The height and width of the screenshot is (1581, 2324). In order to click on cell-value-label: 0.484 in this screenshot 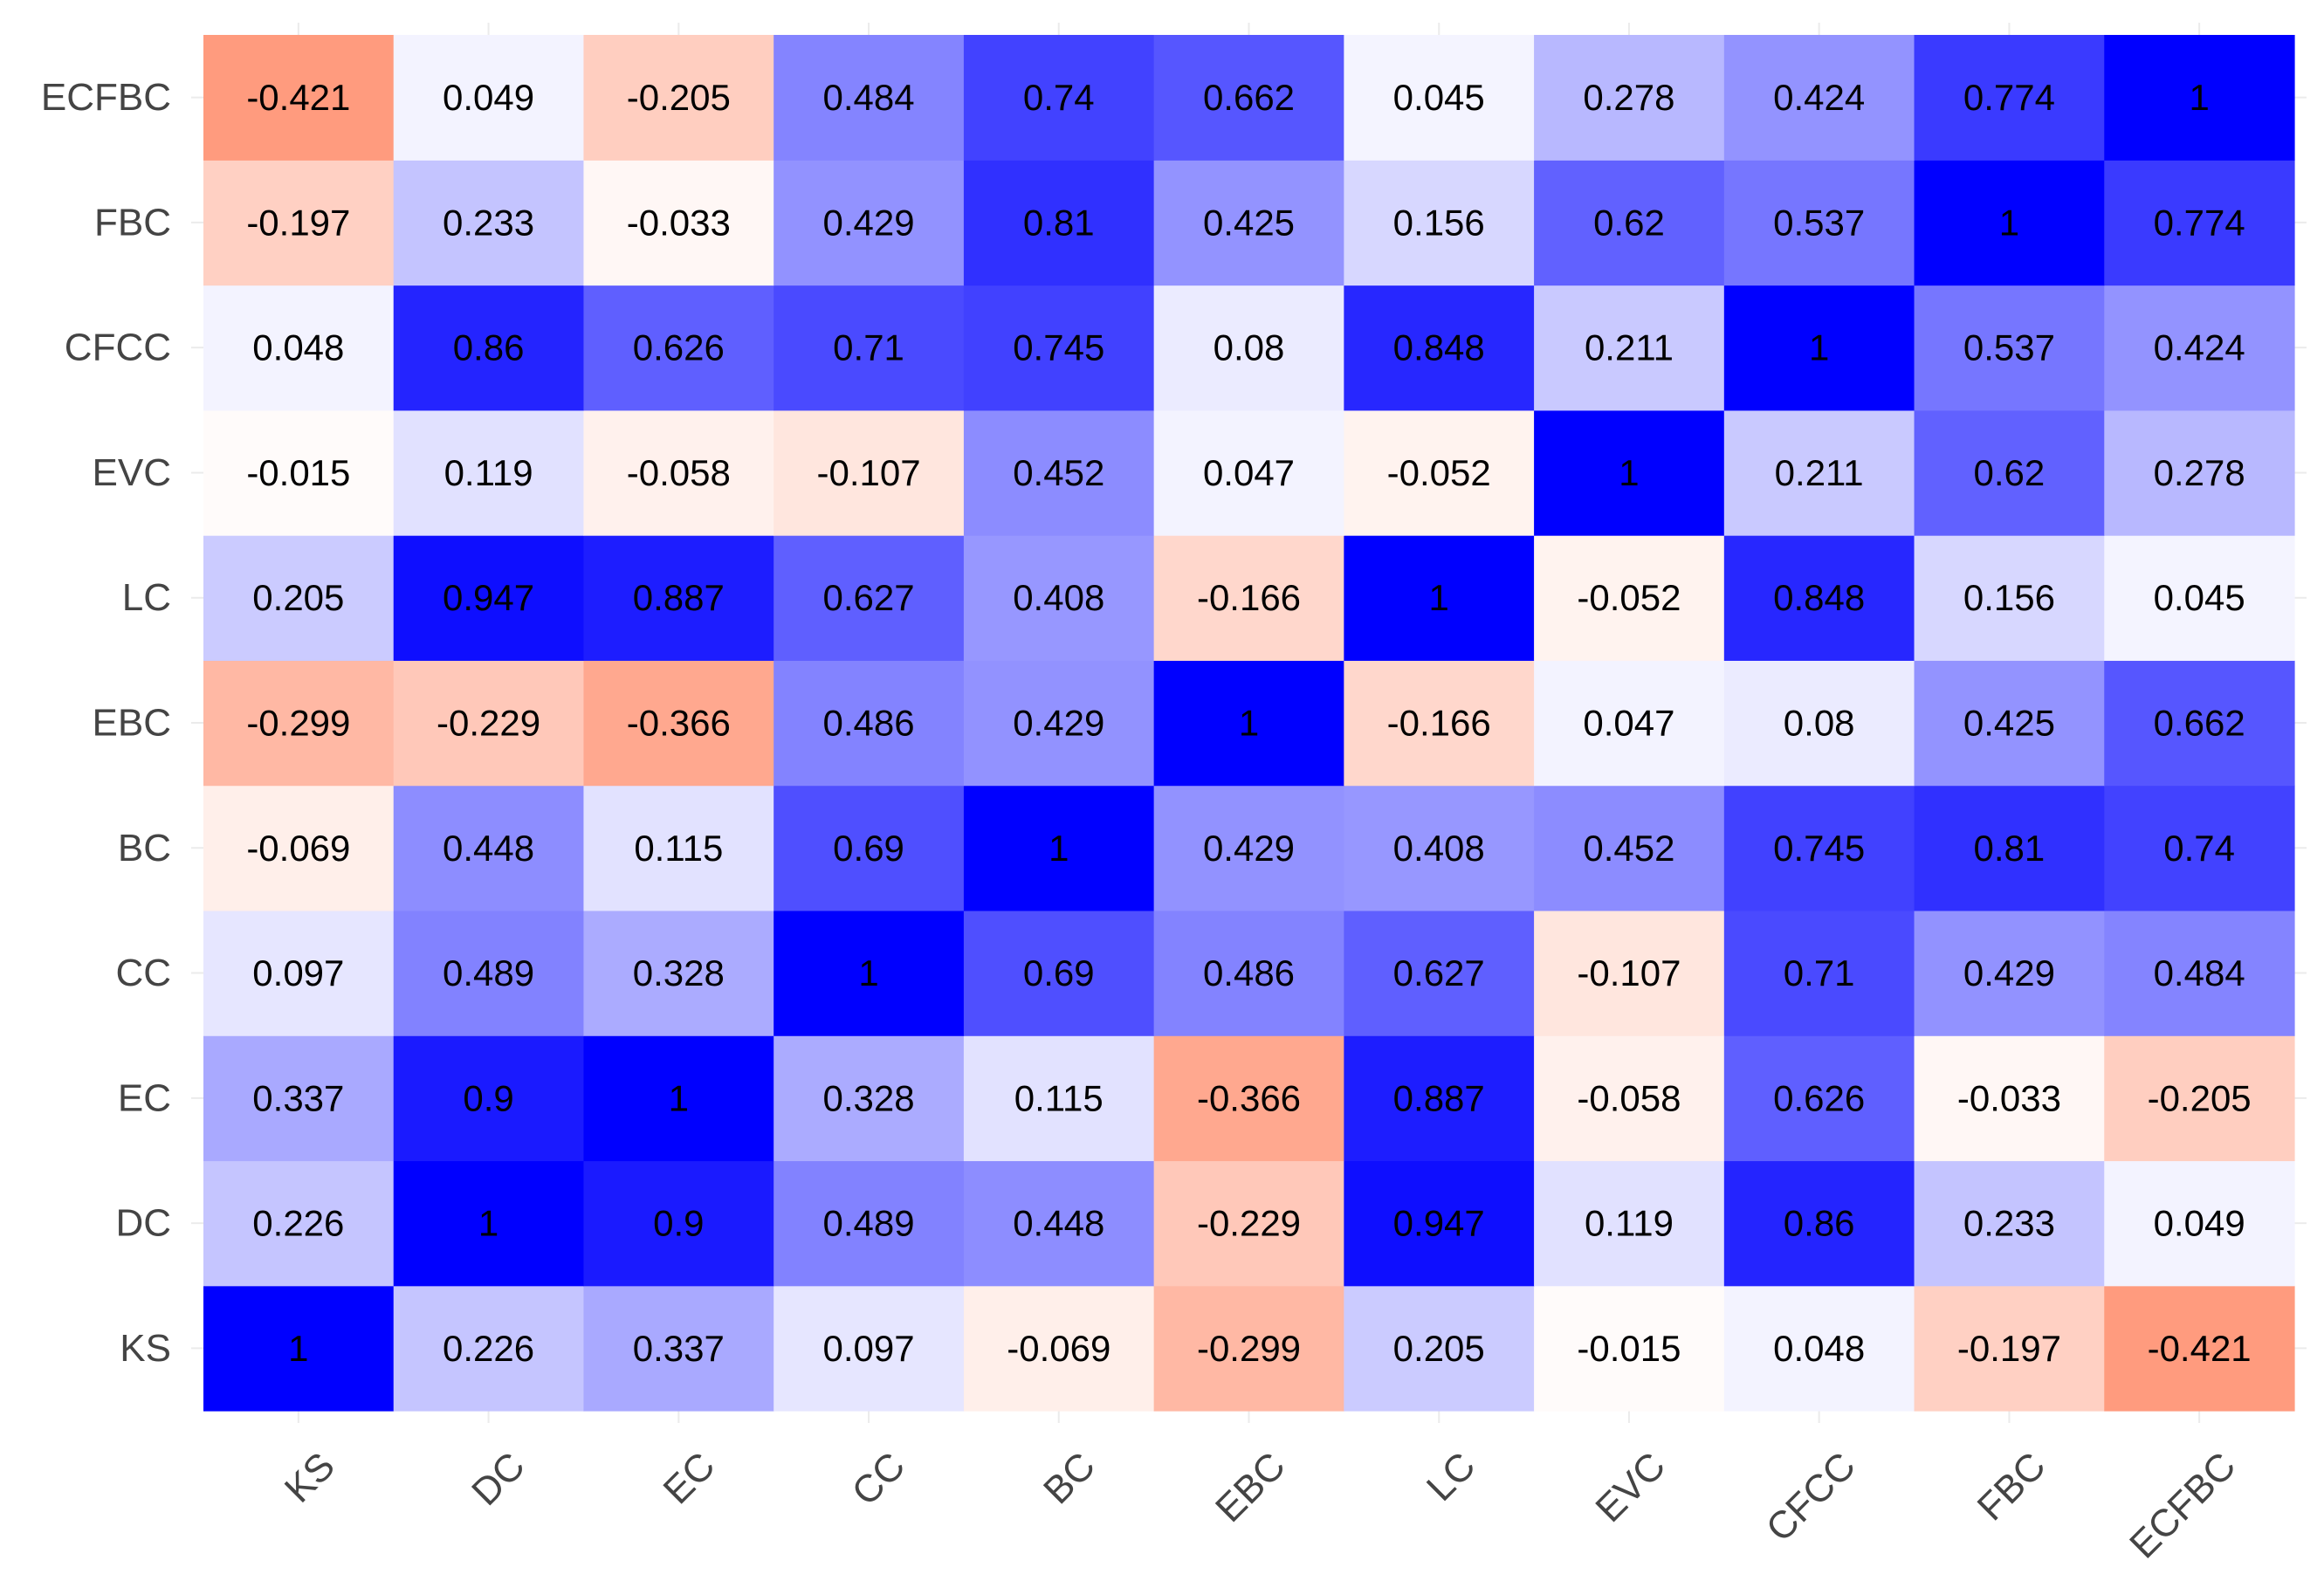, I will do `click(868, 98)`.